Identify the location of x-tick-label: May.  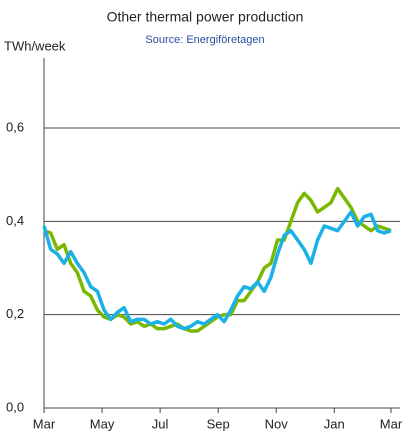
(102, 423).